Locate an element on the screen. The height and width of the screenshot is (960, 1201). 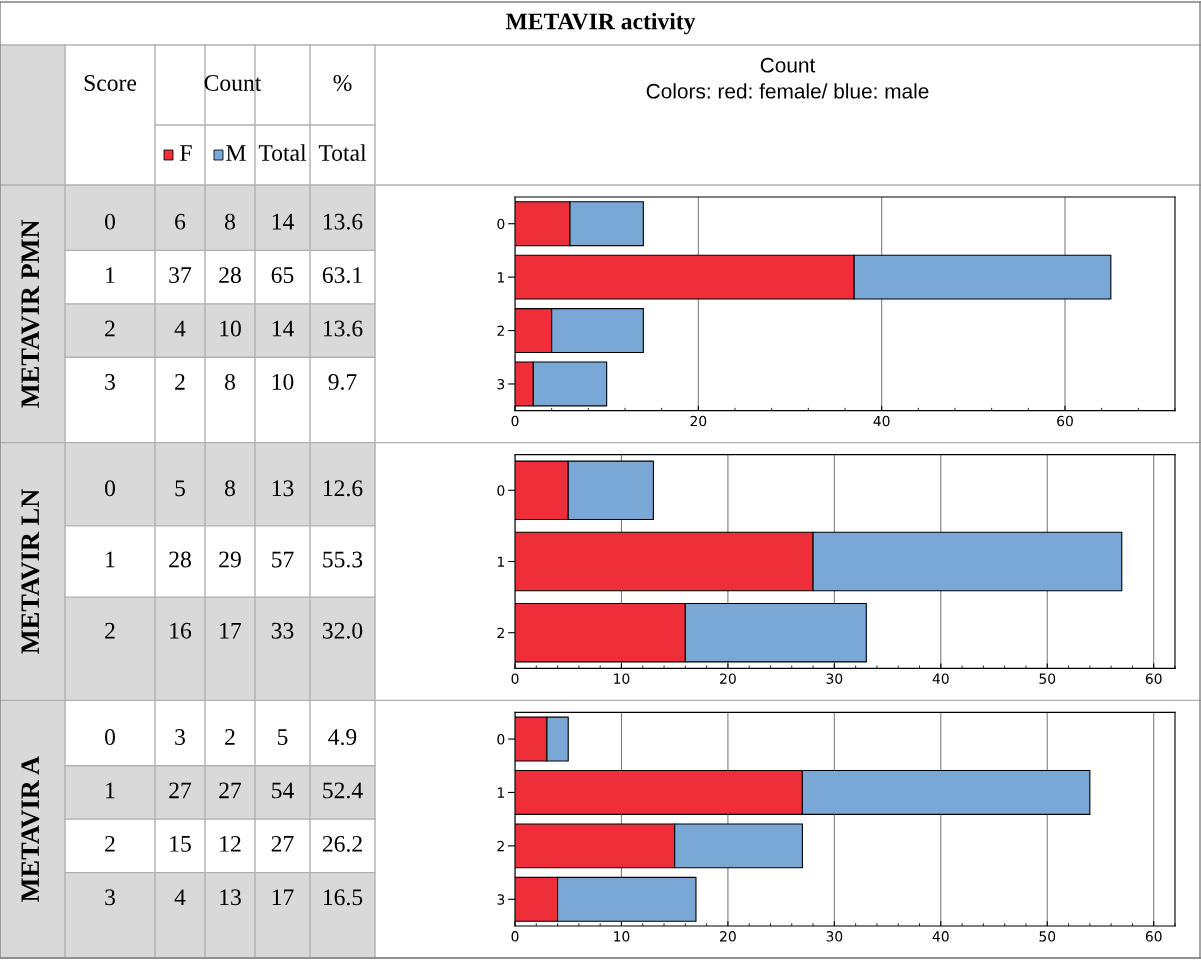
text: 63.1 is located at coordinates (342, 275).